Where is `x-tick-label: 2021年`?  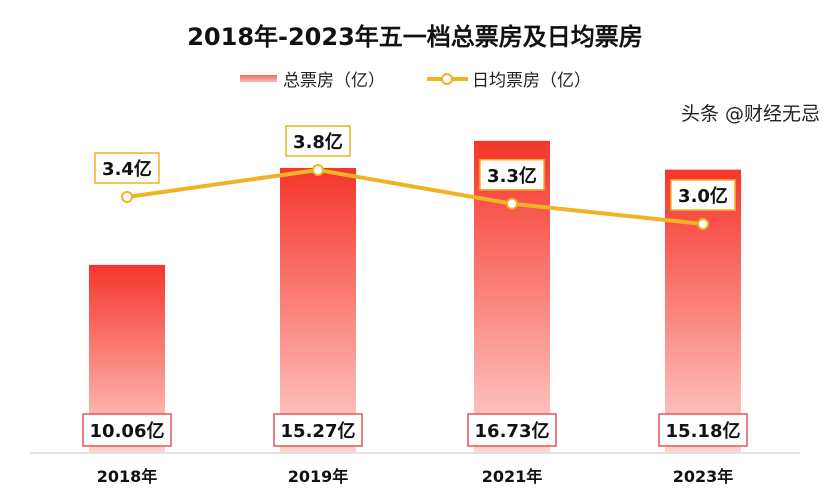 x-tick-label: 2021年 is located at coordinates (512, 476).